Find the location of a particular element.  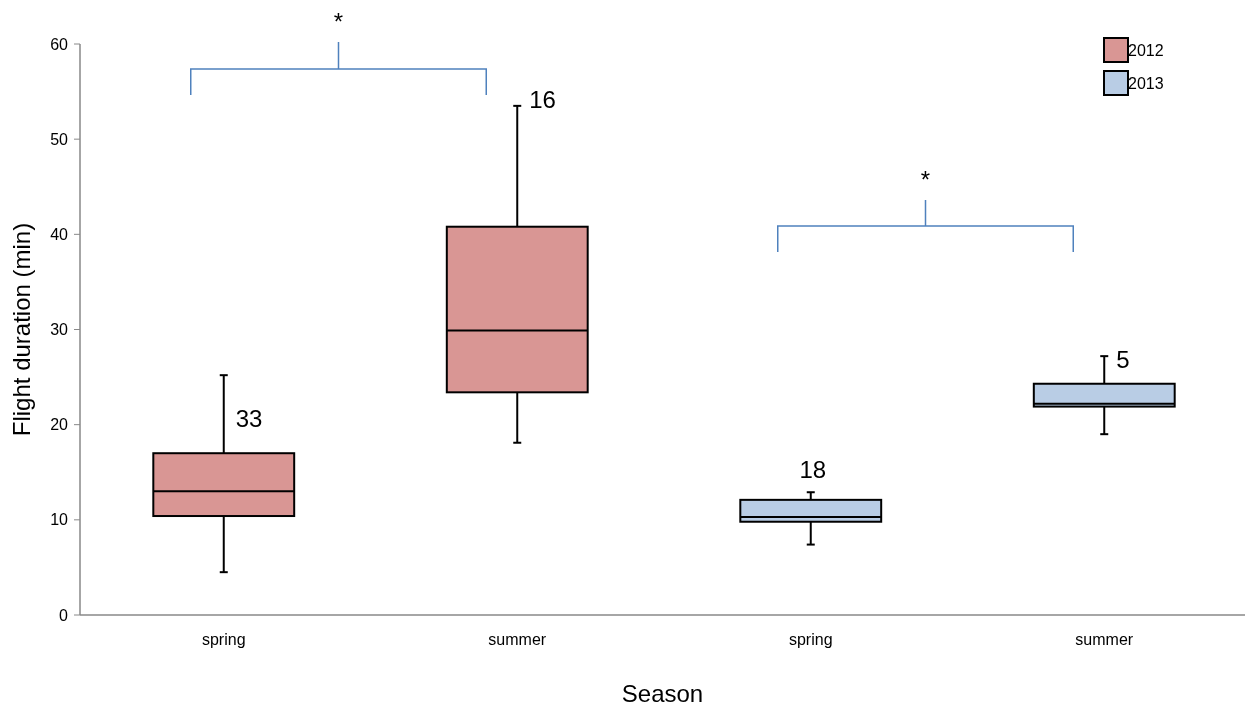

annotation: 18 is located at coordinates (813, 470).